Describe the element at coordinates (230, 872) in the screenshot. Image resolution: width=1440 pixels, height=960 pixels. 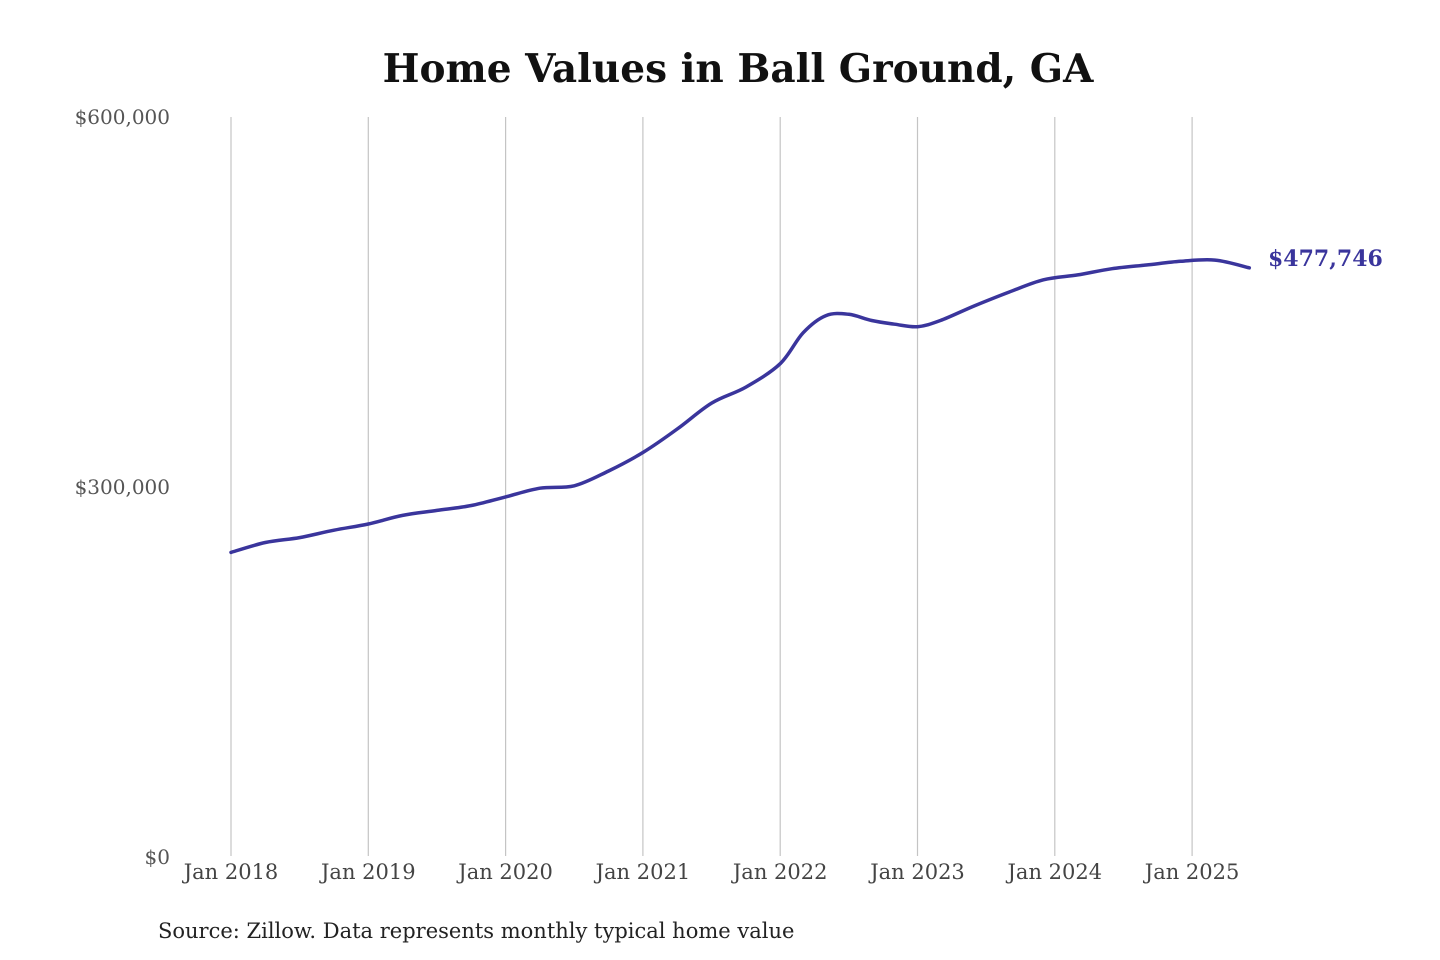
I see `x-tick-label: Jan 2018` at that location.